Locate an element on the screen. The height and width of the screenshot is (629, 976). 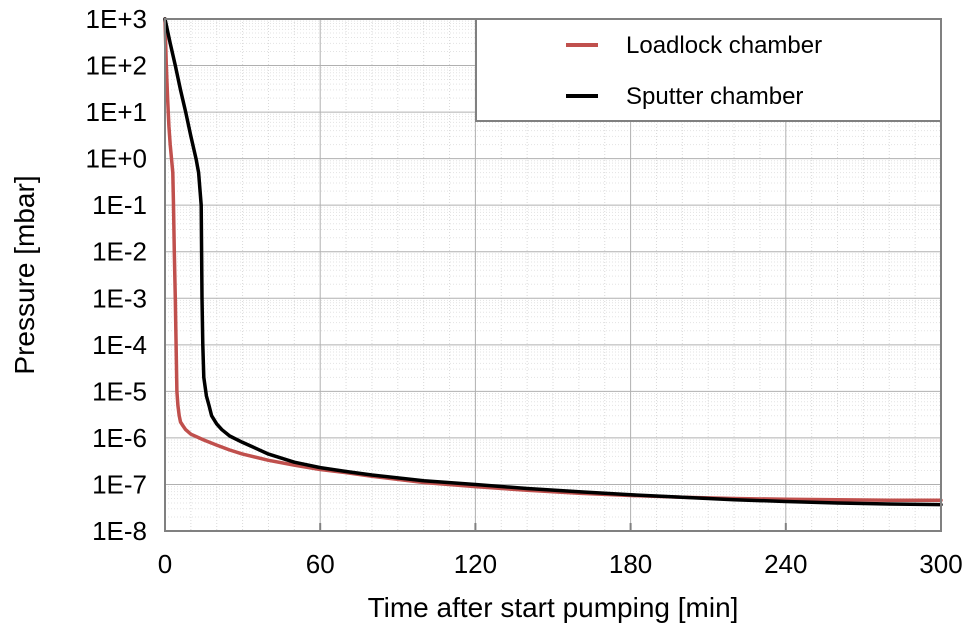
y-tick-label: 1E-6 is located at coordinates (119, 438).